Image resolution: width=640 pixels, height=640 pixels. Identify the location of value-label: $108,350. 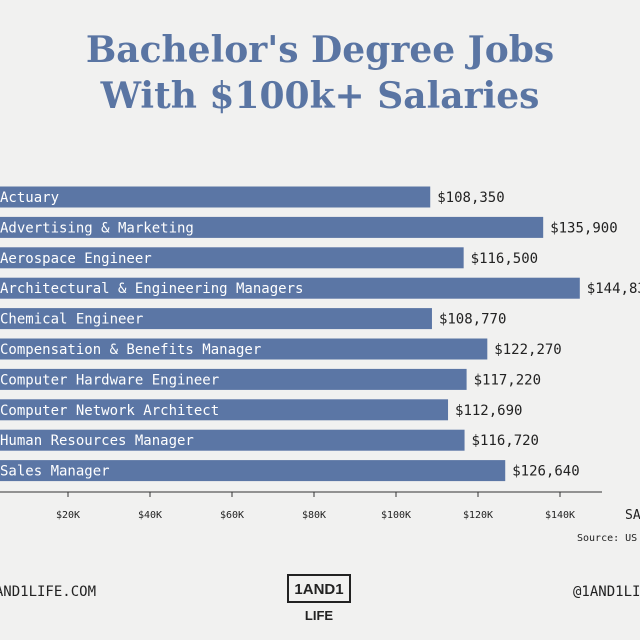
(470, 198).